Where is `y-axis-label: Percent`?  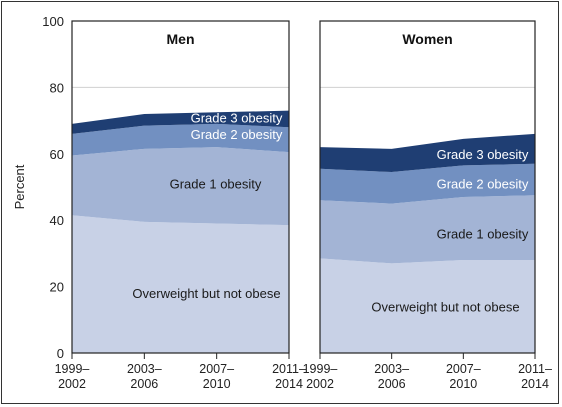 y-axis-label: Percent is located at coordinates (19, 186).